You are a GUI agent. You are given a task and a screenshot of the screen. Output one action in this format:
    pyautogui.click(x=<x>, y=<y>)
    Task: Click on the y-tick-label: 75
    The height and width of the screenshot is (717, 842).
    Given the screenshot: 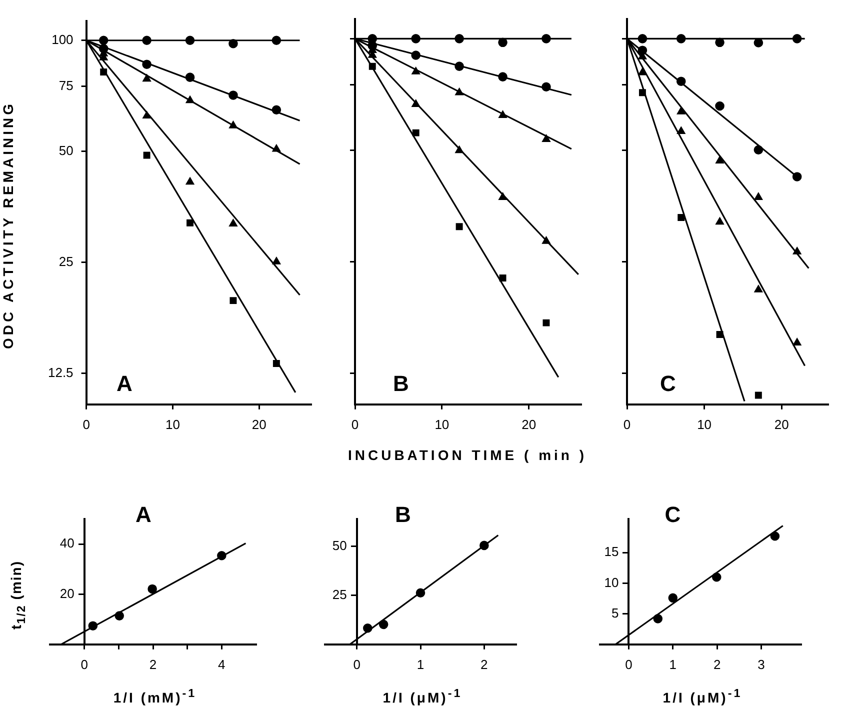 What is the action you would take?
    pyautogui.click(x=66, y=86)
    